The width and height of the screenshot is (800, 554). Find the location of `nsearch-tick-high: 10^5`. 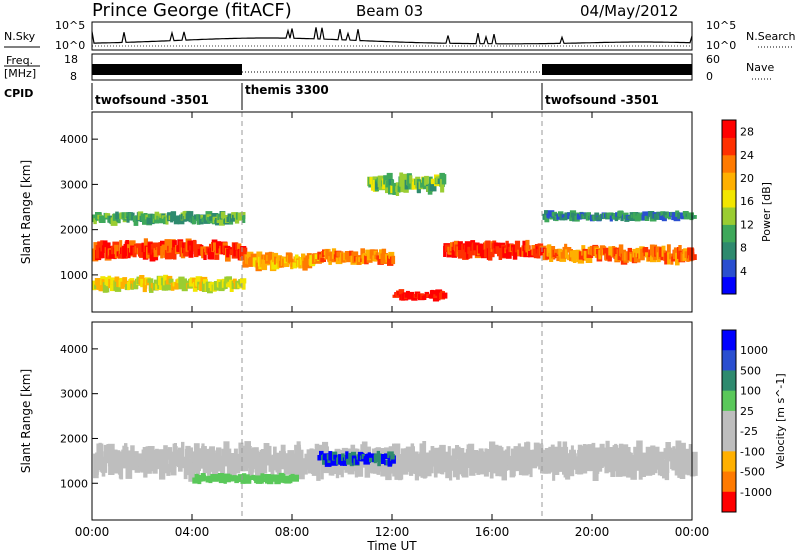

nsearch-tick-high: 10^5 is located at coordinates (721, 25).